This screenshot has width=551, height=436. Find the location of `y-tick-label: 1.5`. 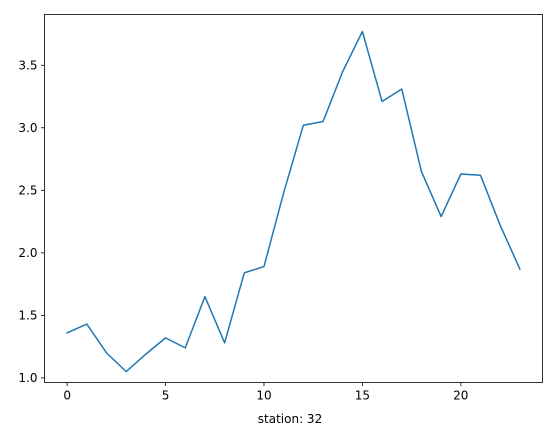

y-tick-label: 1.5 is located at coordinates (27, 316).